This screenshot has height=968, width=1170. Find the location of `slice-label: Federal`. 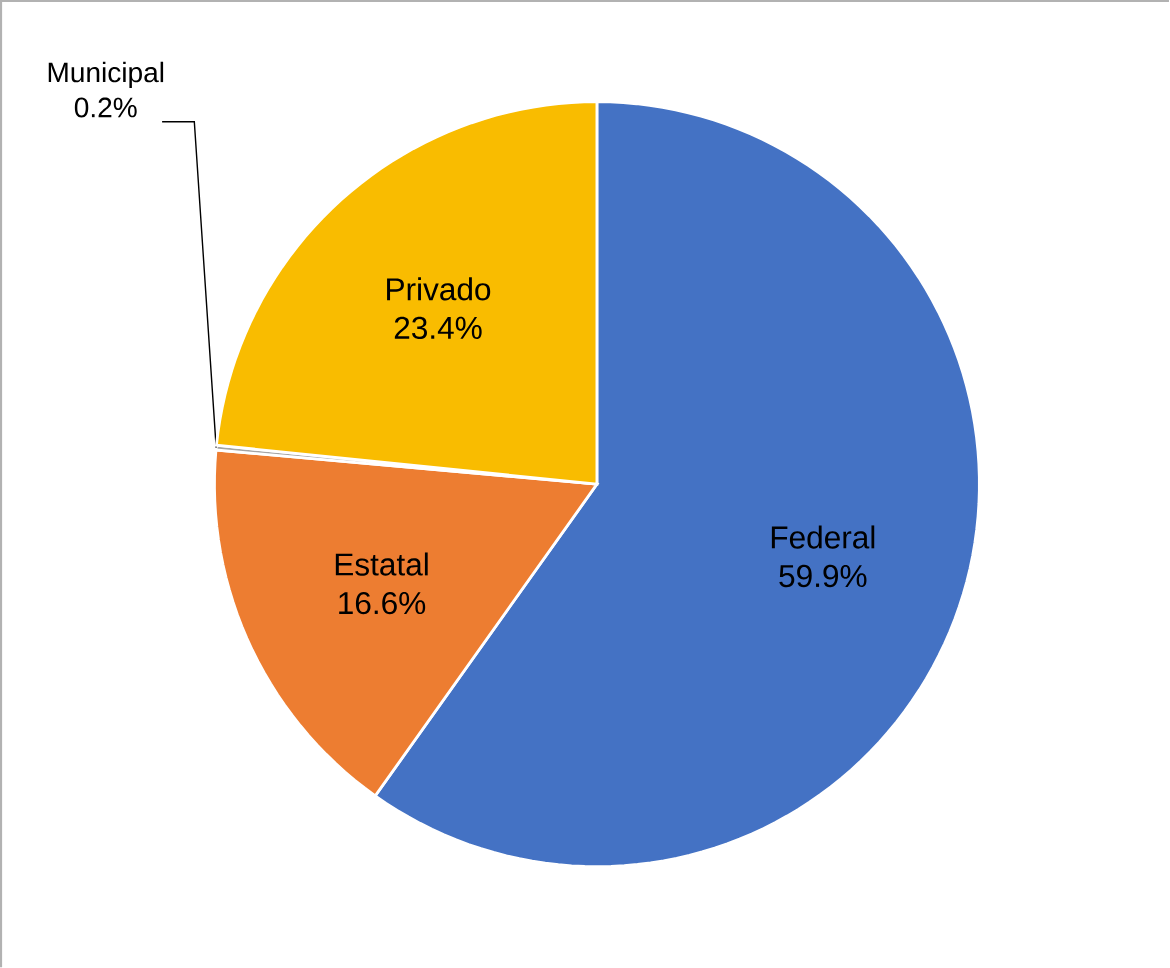

slice-label: Federal is located at coordinates (823, 537).